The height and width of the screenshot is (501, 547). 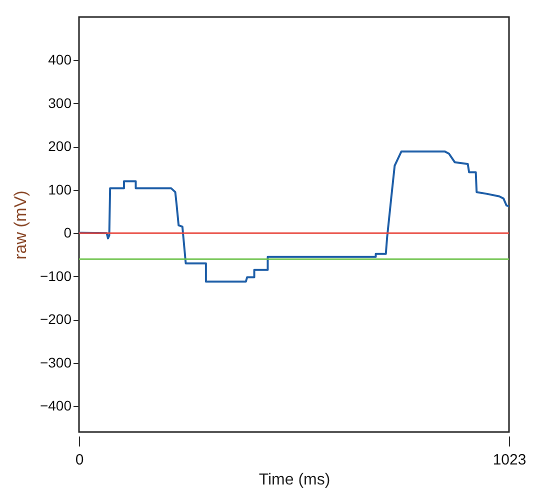 I want to click on y-axis-title: raw (mV), so click(x=20, y=225).